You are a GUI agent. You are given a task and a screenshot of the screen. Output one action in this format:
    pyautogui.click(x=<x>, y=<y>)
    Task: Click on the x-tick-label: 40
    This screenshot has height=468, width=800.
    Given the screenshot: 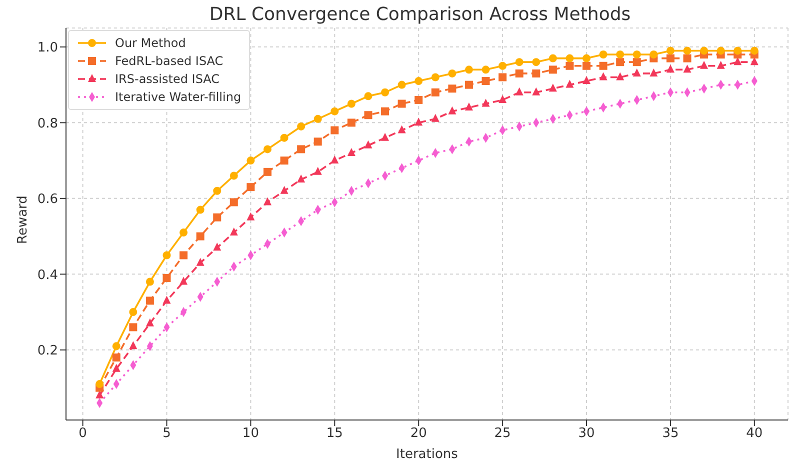 What is the action you would take?
    pyautogui.click(x=754, y=434)
    